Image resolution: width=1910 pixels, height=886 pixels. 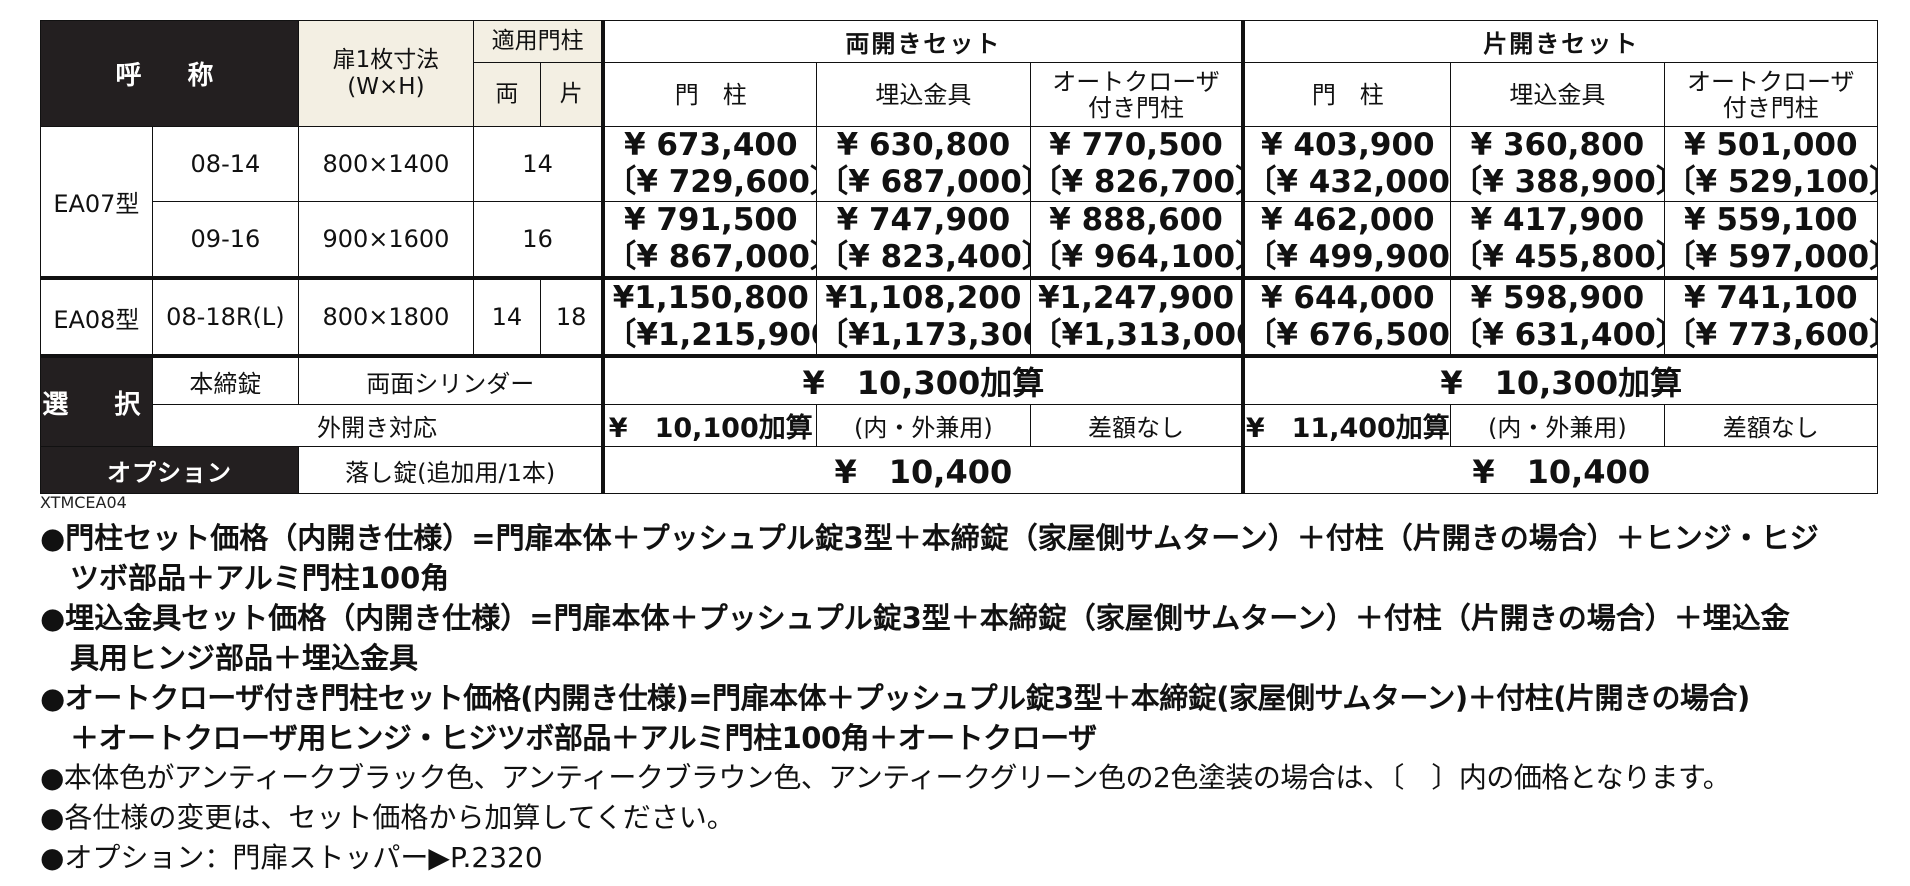 I want to click on price-cell: ¥ 888,600 〔¥ 964,100〕, so click(x=1136, y=240).